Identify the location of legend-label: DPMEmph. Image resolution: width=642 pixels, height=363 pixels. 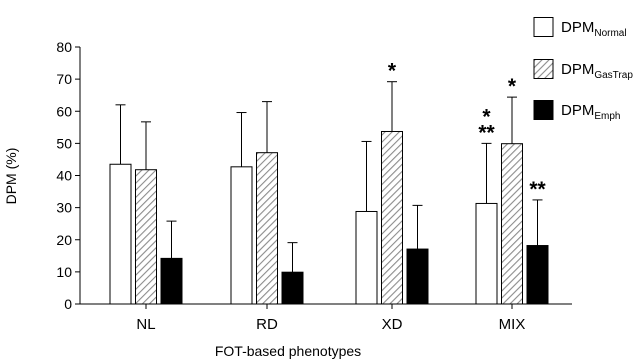
(590, 112).